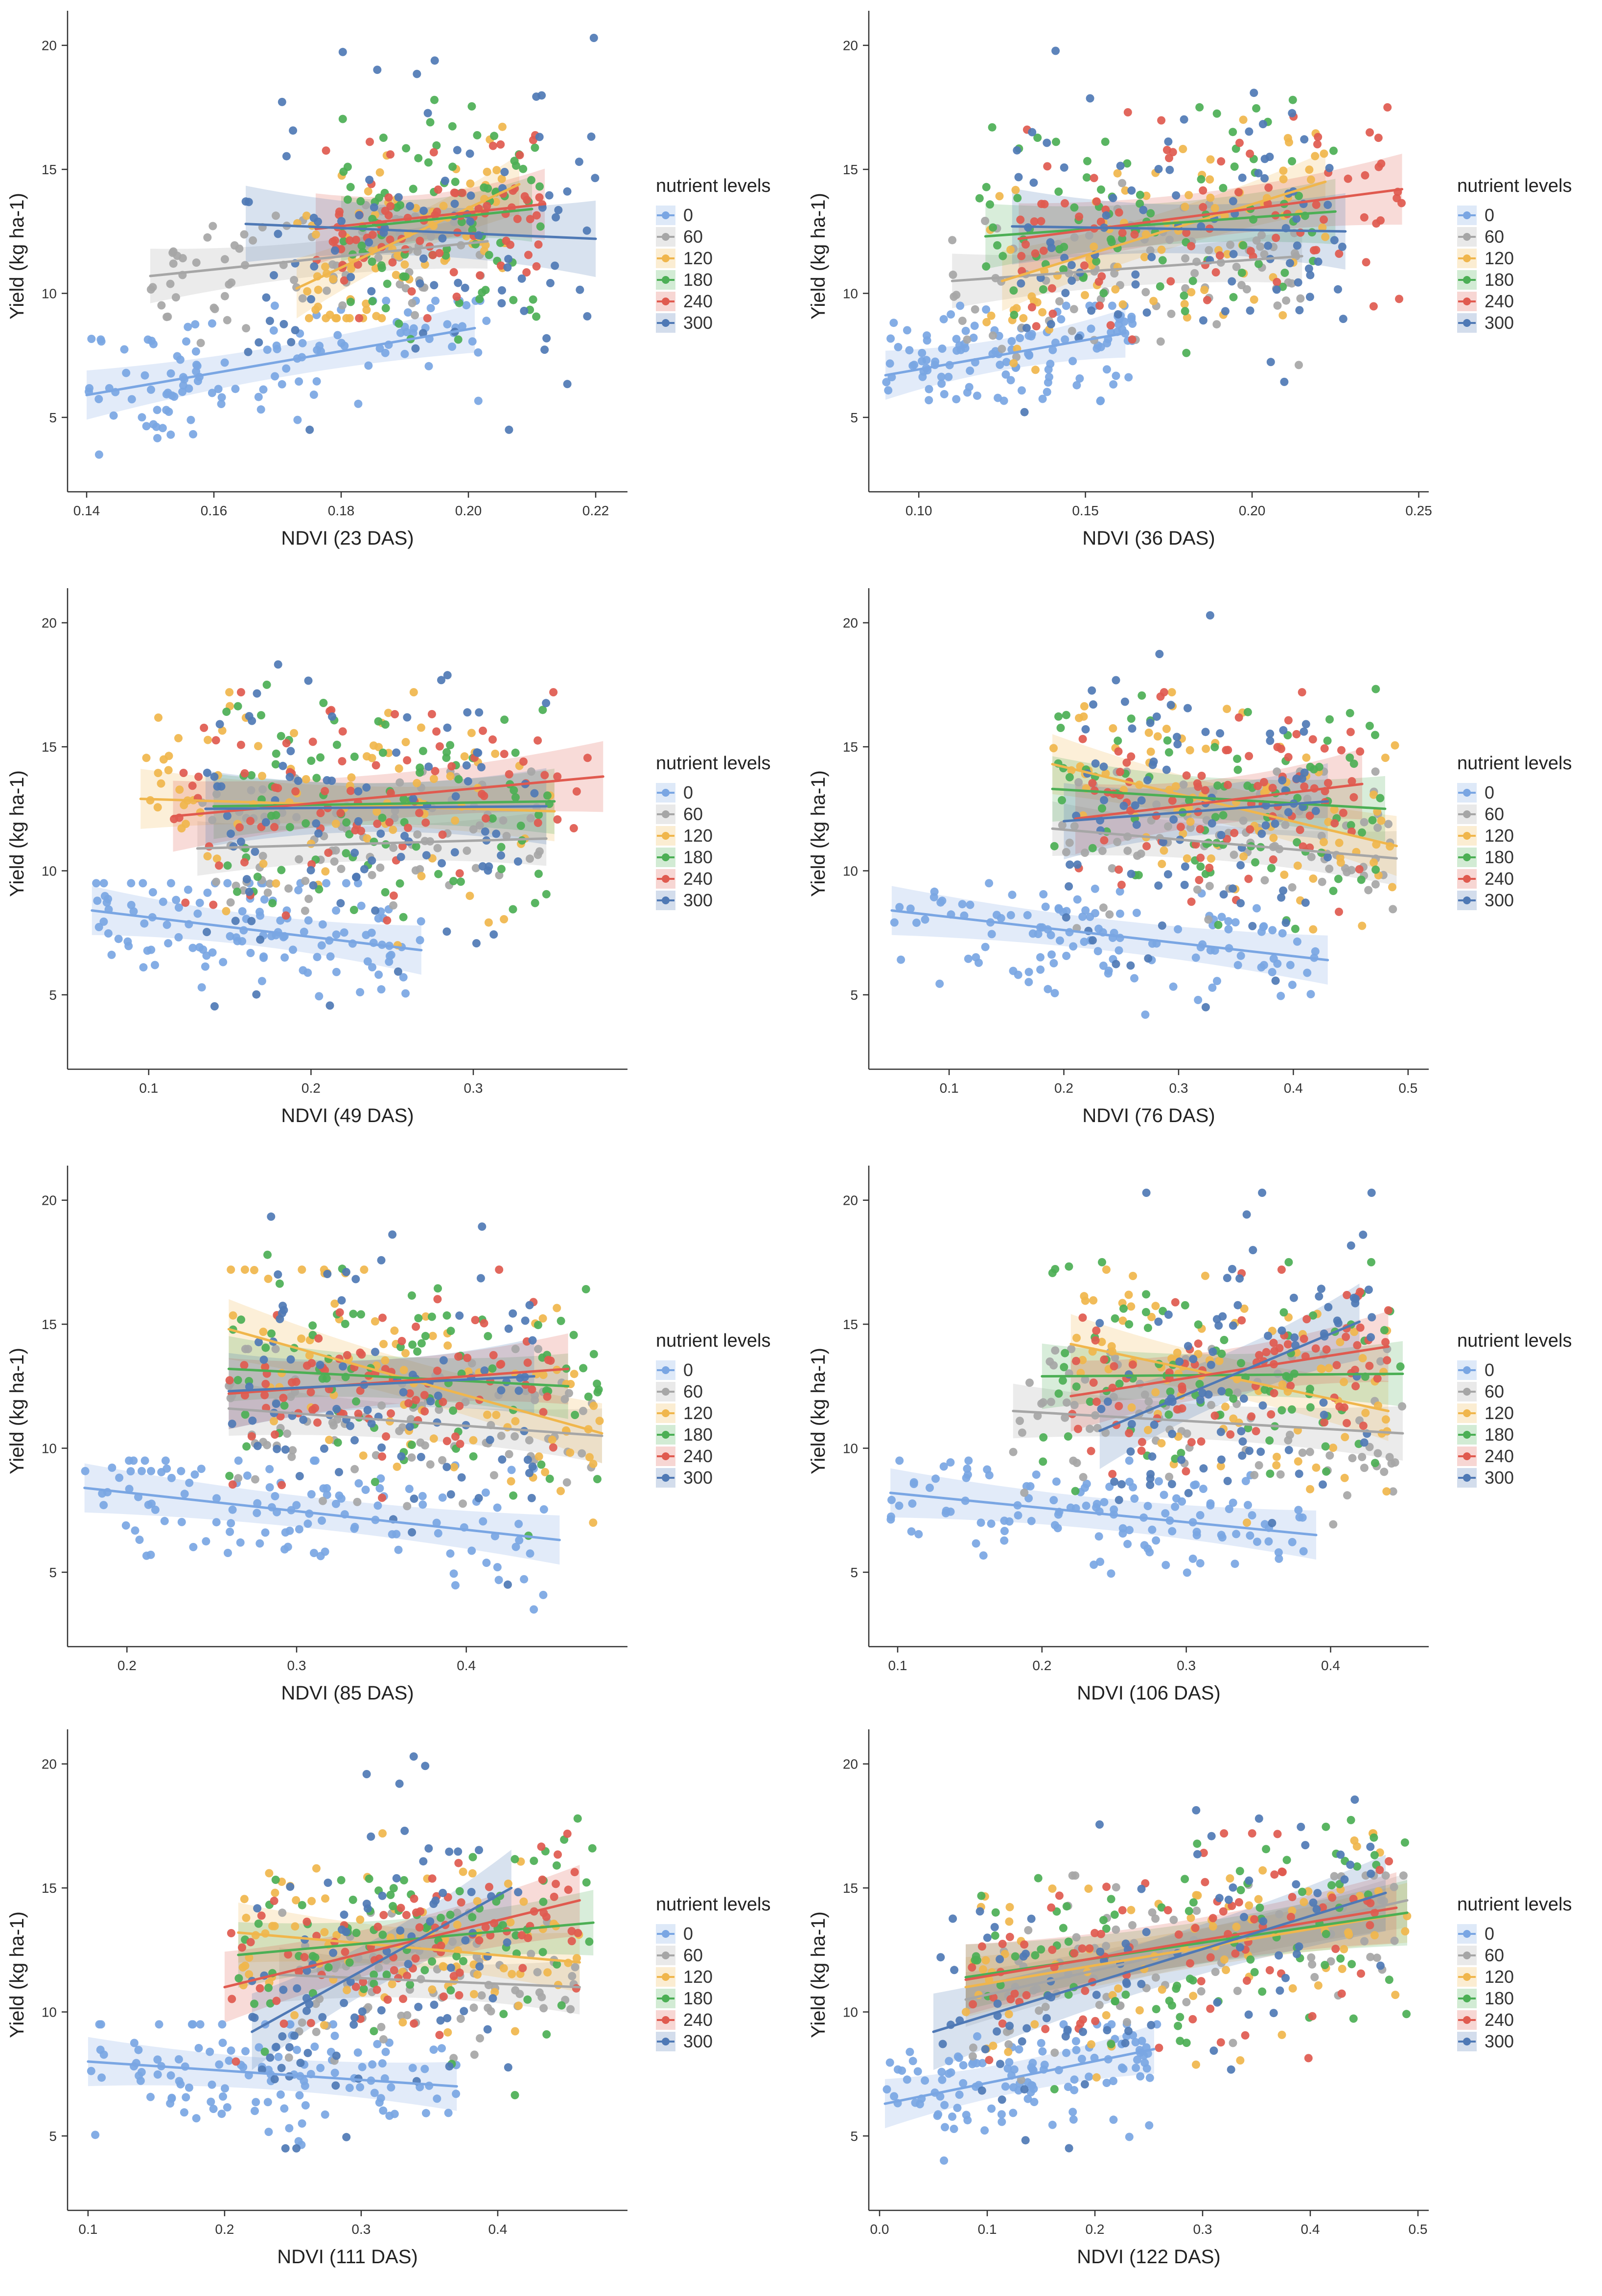  What do you see at coordinates (1499, 1998) in the screenshot?
I see `legend-label-180: 180` at bounding box center [1499, 1998].